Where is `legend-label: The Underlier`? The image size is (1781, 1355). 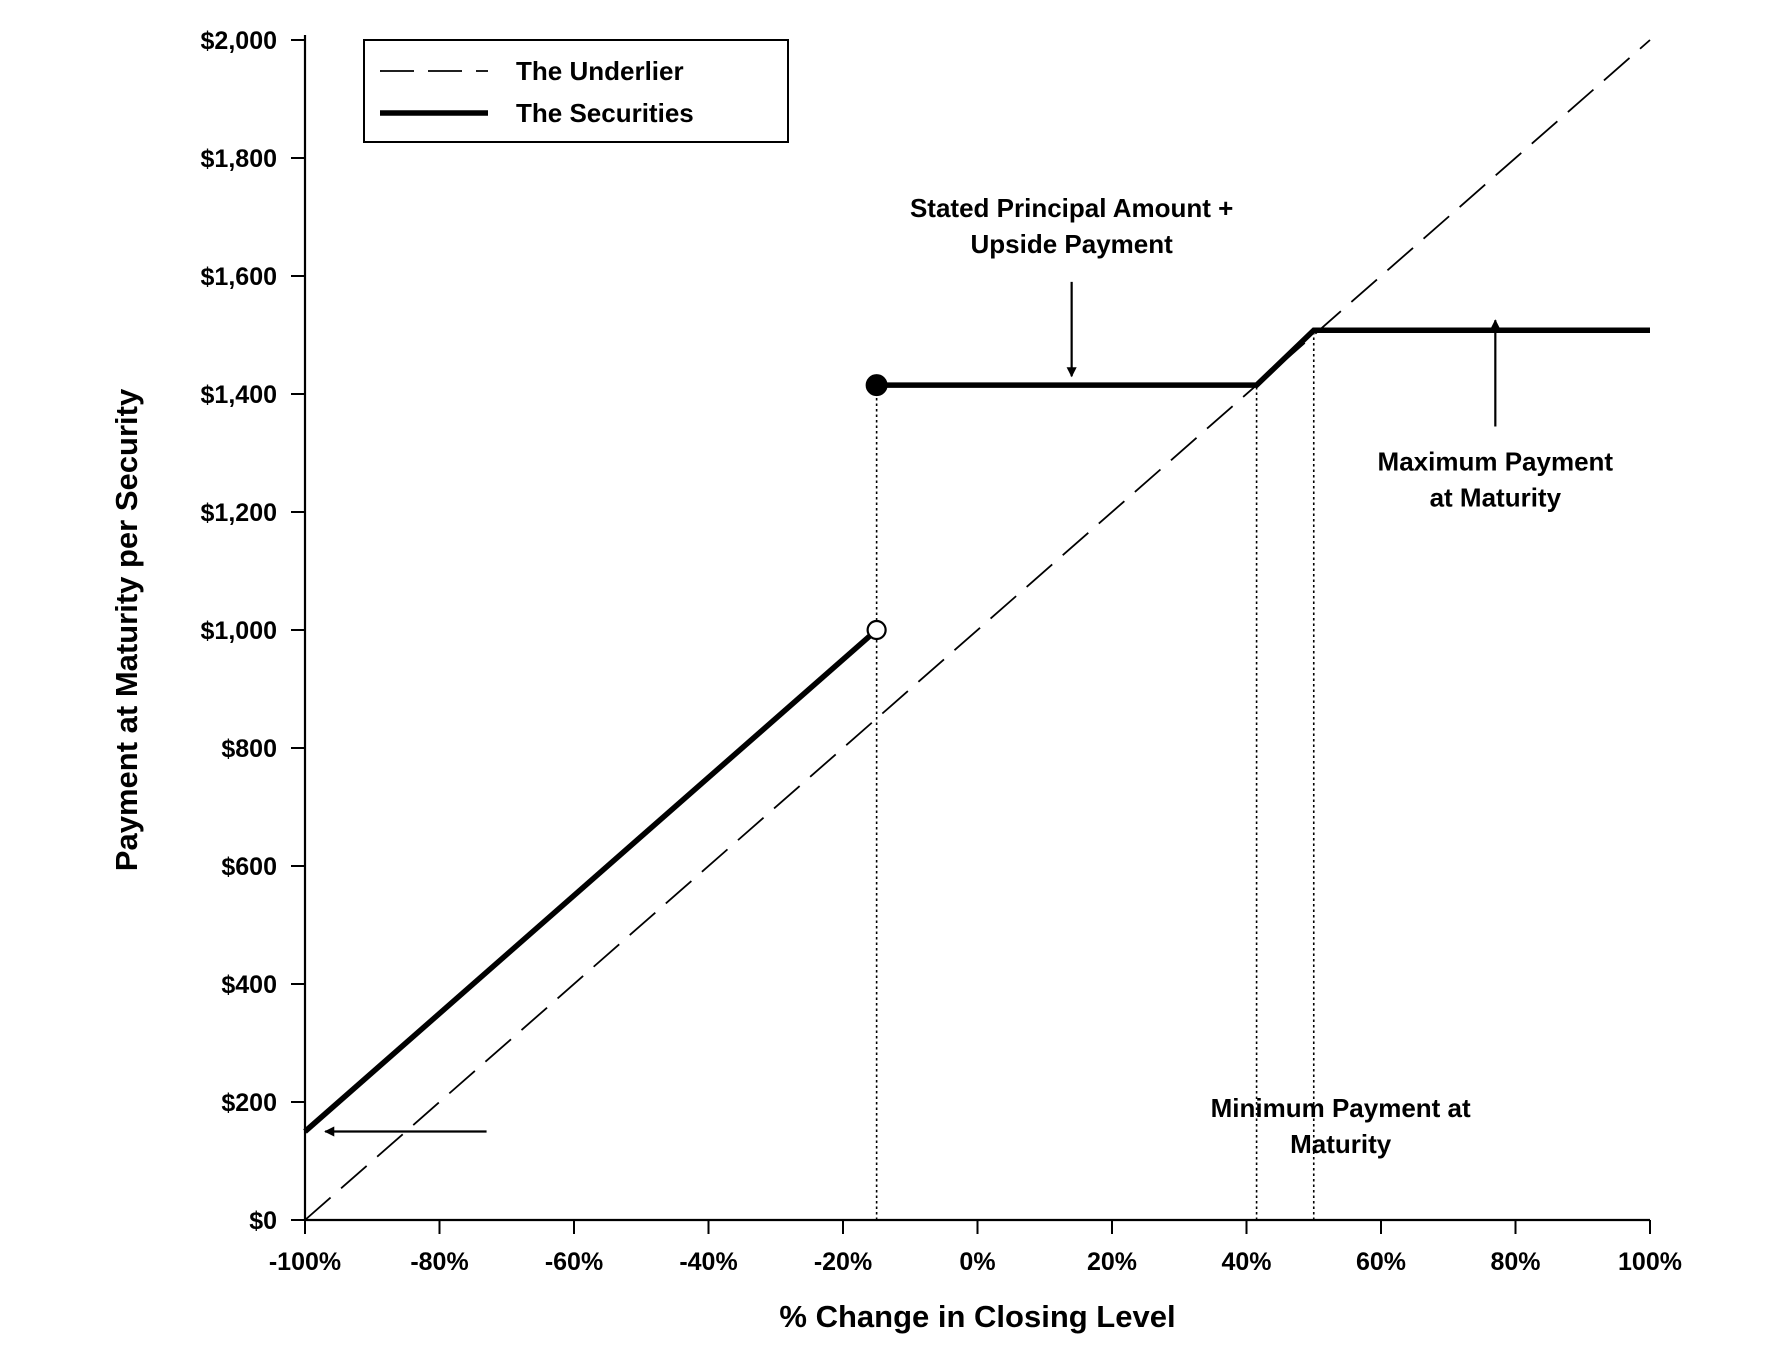
legend-label: The Underlier is located at coordinates (600, 71).